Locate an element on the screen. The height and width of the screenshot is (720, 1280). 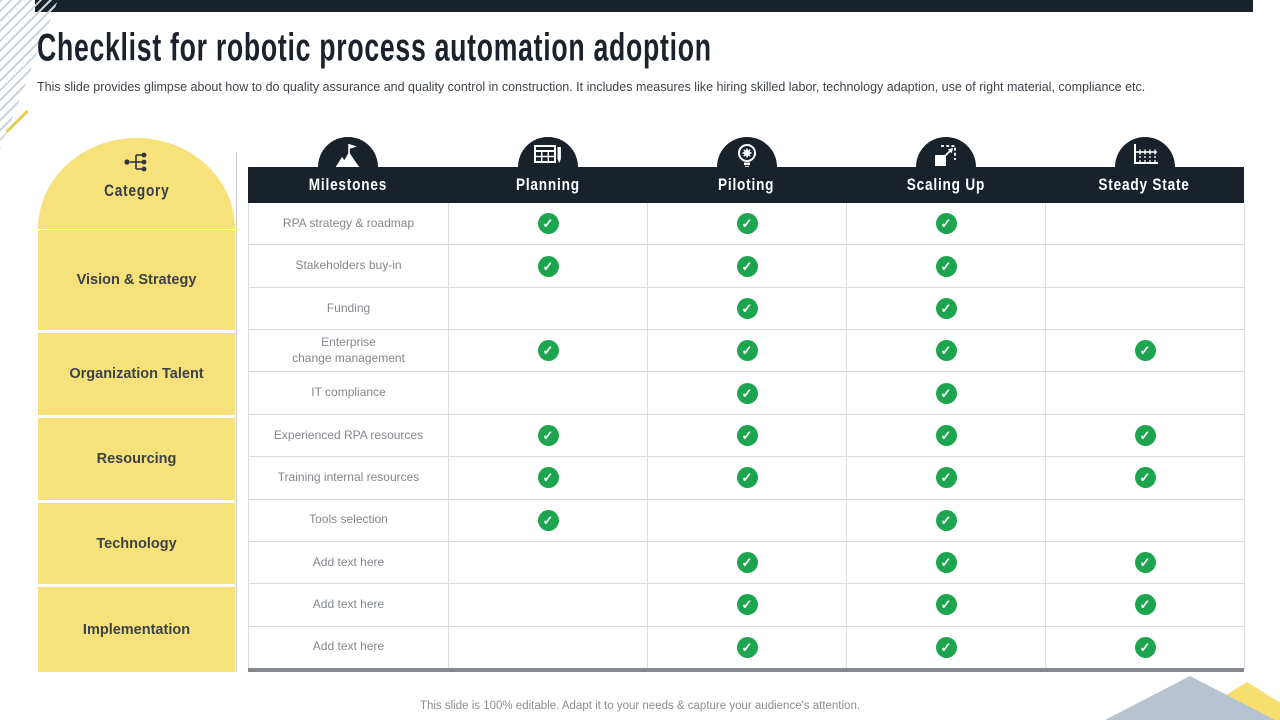
column-header-label: Scaling Up is located at coordinates (945, 184).